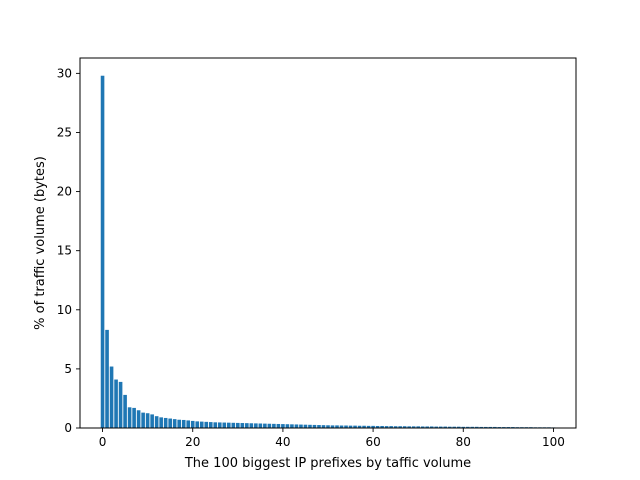 This screenshot has height=480, width=640. I want to click on y-tick-label: 10, so click(64, 310).